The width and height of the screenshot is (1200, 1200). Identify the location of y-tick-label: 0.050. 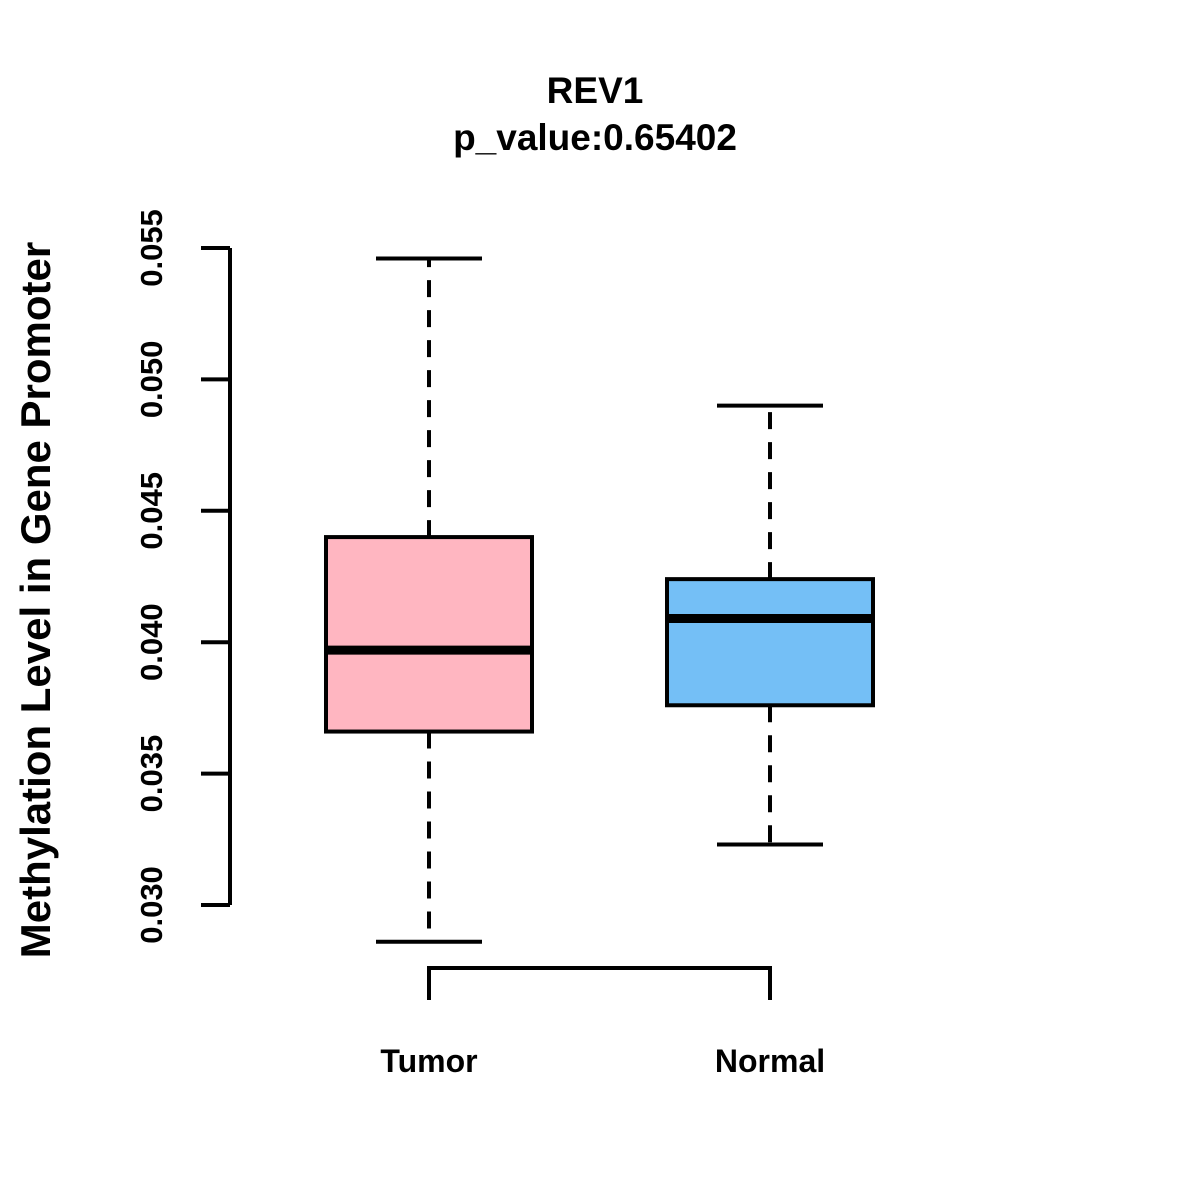
(151, 380).